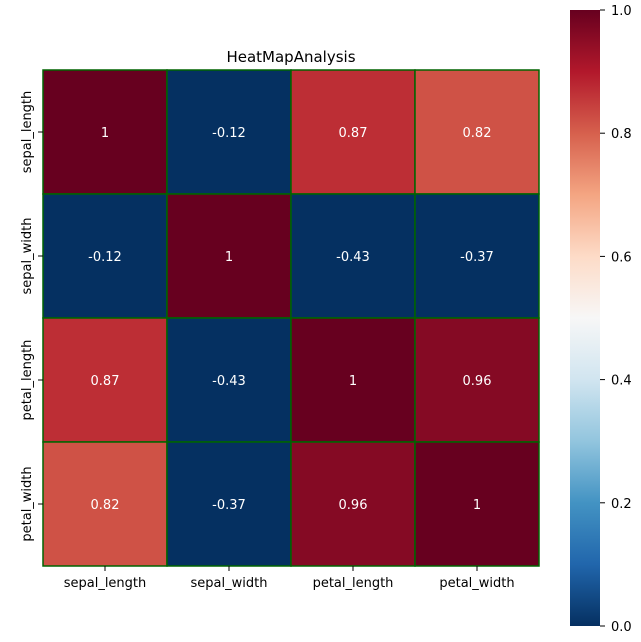 Image resolution: width=641 pixels, height=642 pixels. I want to click on colorbar-tick-label: 0.2, so click(621, 504).